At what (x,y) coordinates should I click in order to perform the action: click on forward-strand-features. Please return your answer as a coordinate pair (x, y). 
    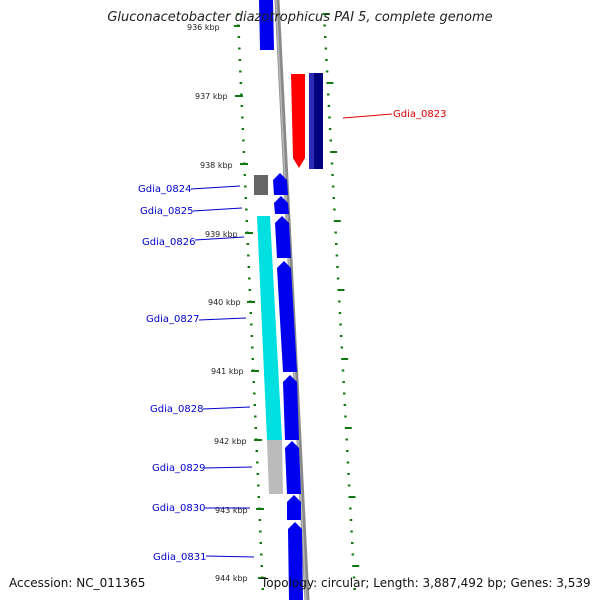
    Looking at the image, I should click on (278, 300).